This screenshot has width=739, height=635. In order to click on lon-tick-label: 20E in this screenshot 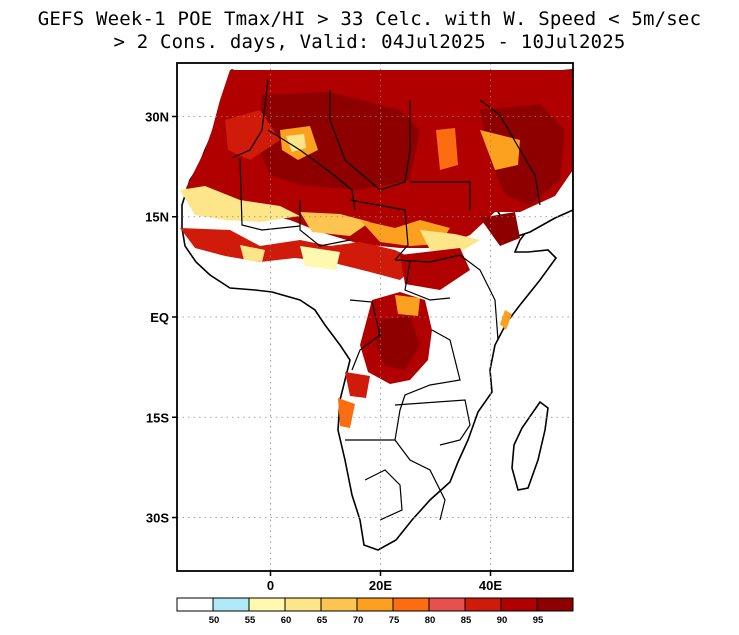, I will do `click(380, 585)`.